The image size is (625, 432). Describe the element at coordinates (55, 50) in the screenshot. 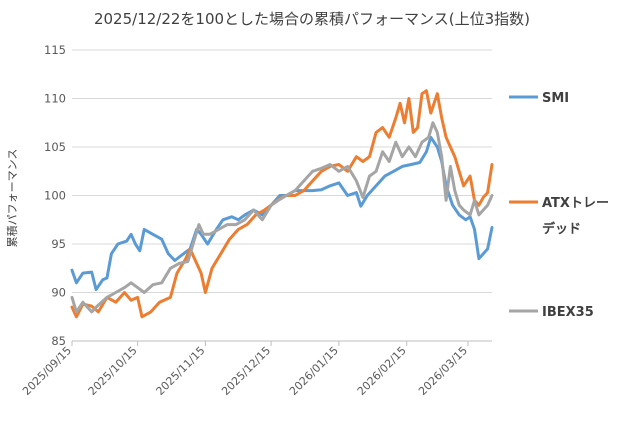

I see `y-tick-label: 115` at that location.